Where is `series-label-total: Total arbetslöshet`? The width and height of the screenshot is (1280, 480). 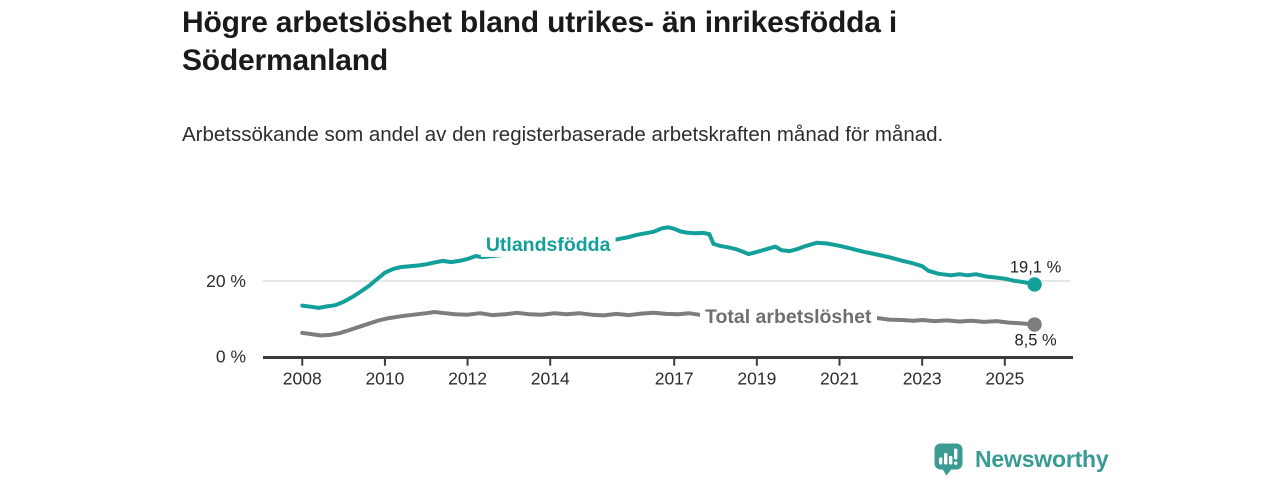 series-label-total: Total arbetslöshet is located at coordinates (788, 317).